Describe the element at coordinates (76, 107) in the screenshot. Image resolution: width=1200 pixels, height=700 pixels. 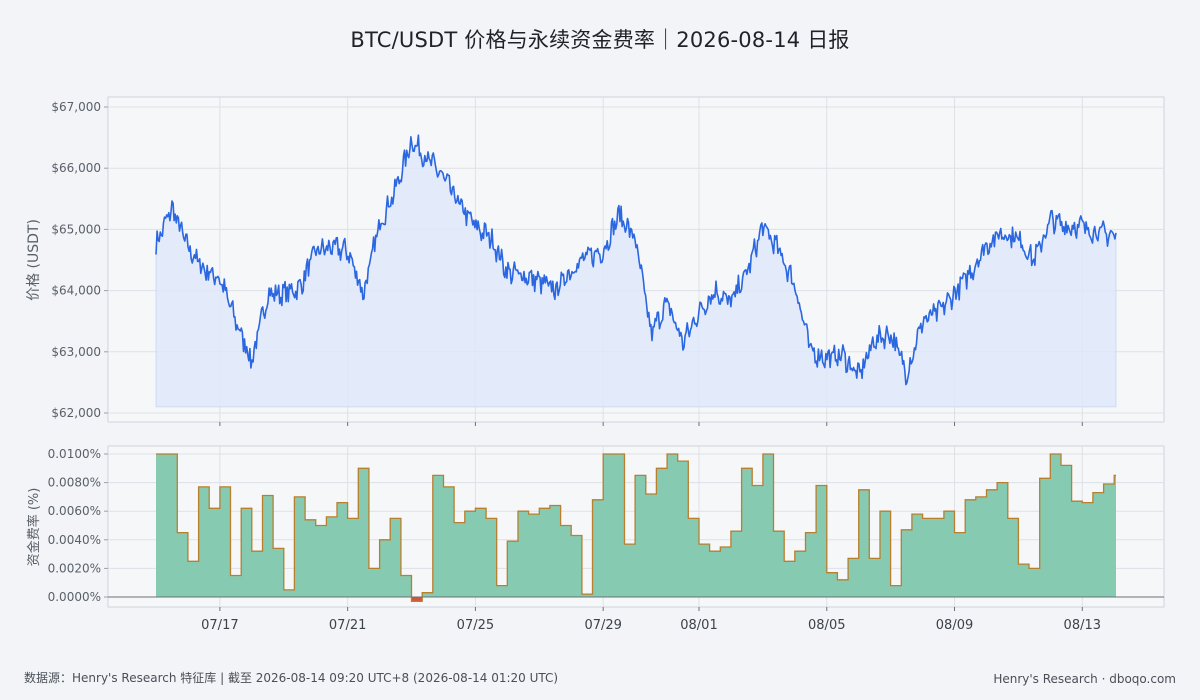
I see `price-ytick-label: $67,000` at that location.